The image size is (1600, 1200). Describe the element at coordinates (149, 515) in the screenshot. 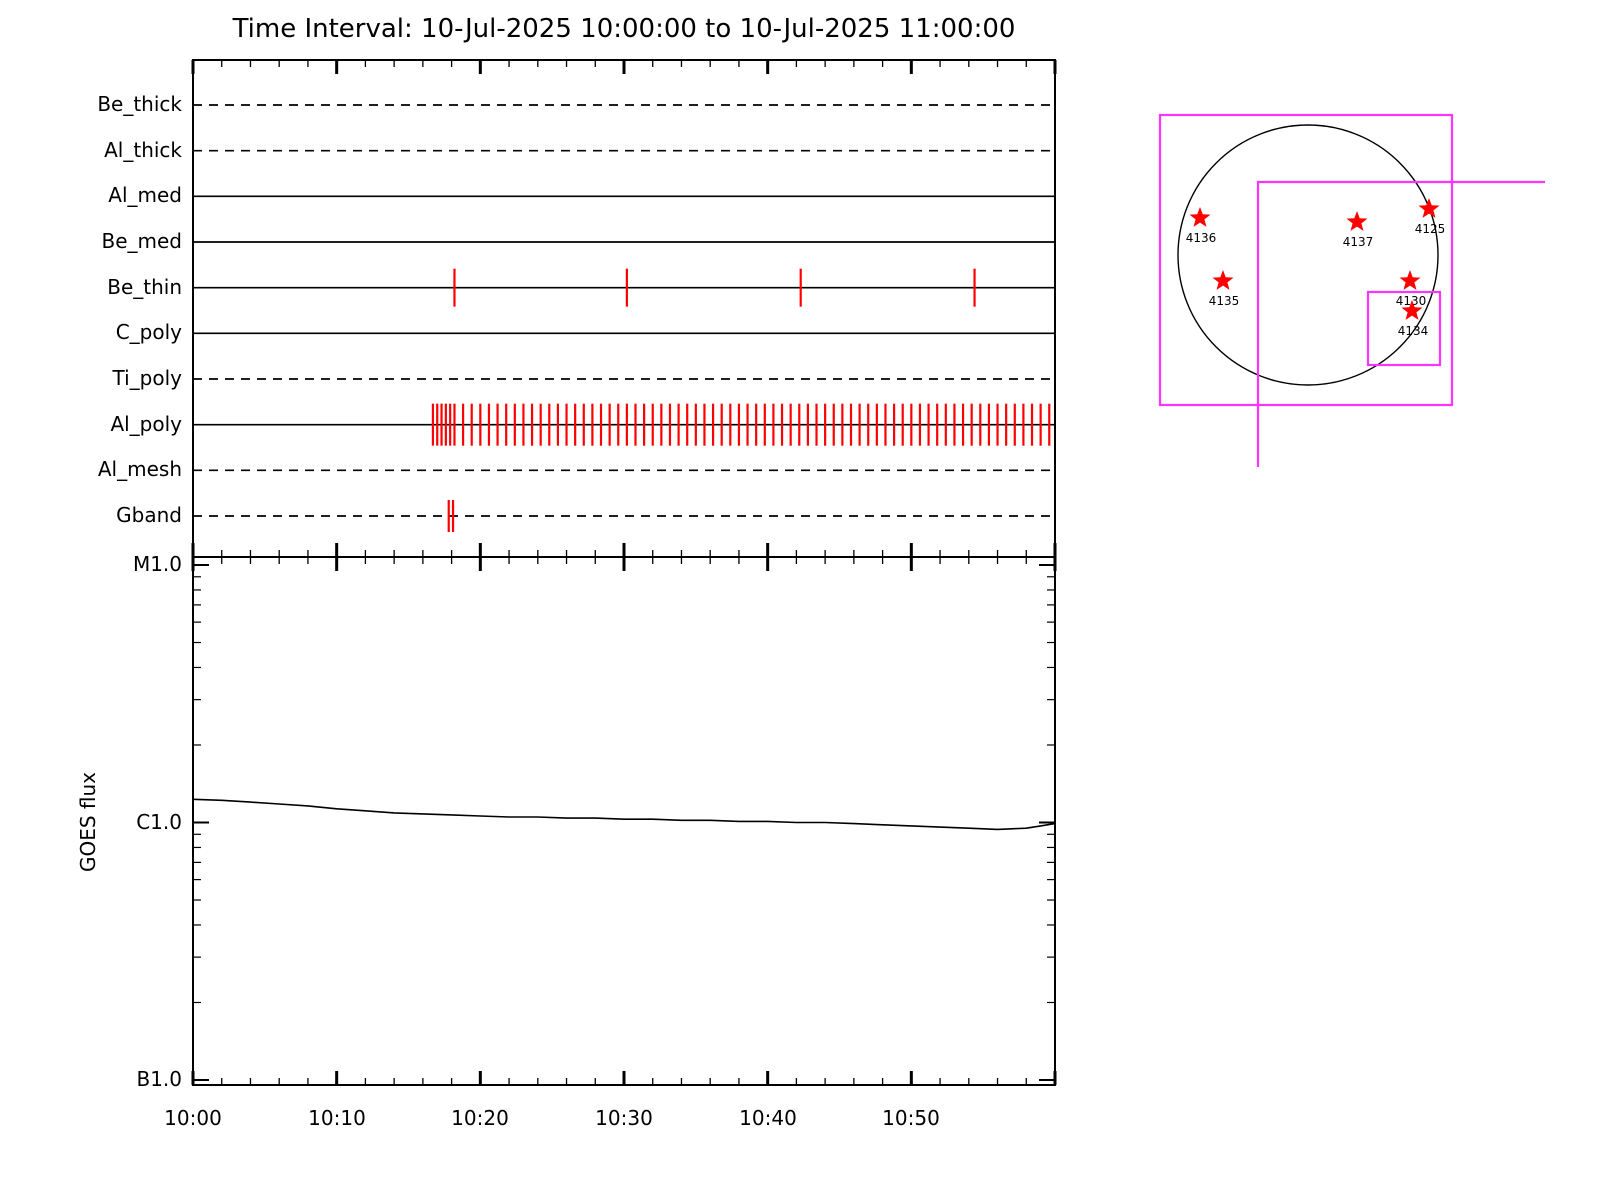

I see `channel-label-gband: Gband` at that location.